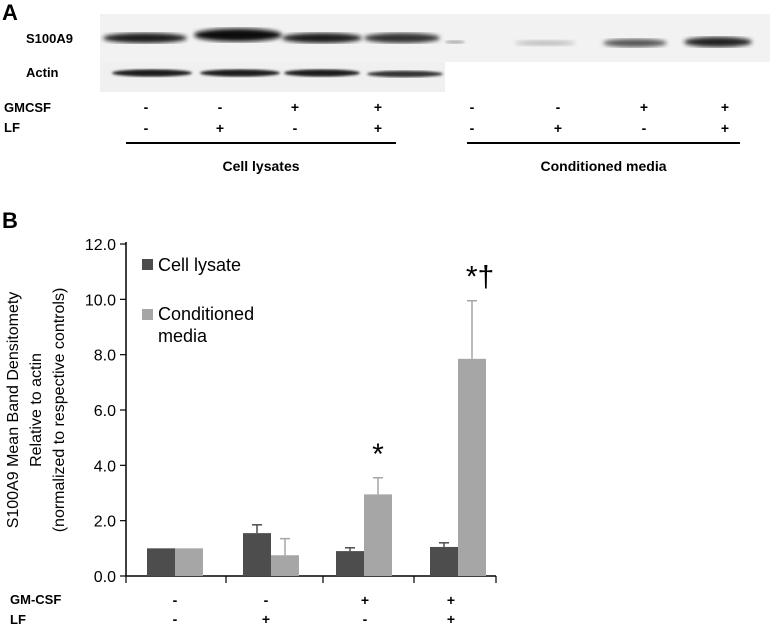  What do you see at coordinates (36, 410) in the screenshot?
I see `y-axis-label-line: Relative to actin` at bounding box center [36, 410].